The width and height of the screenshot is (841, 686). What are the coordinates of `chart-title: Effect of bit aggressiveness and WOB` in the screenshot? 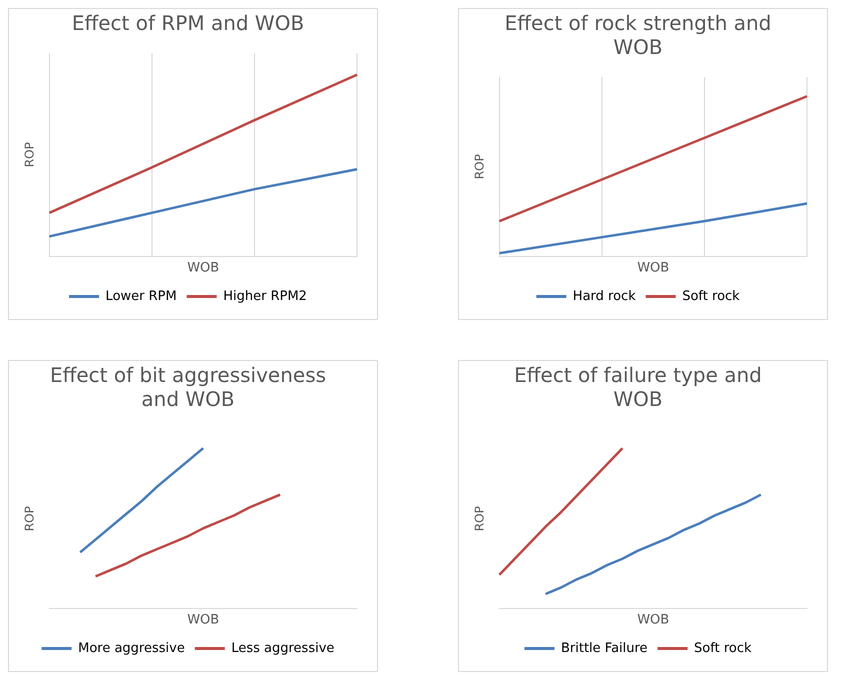 It's located at (188, 387).